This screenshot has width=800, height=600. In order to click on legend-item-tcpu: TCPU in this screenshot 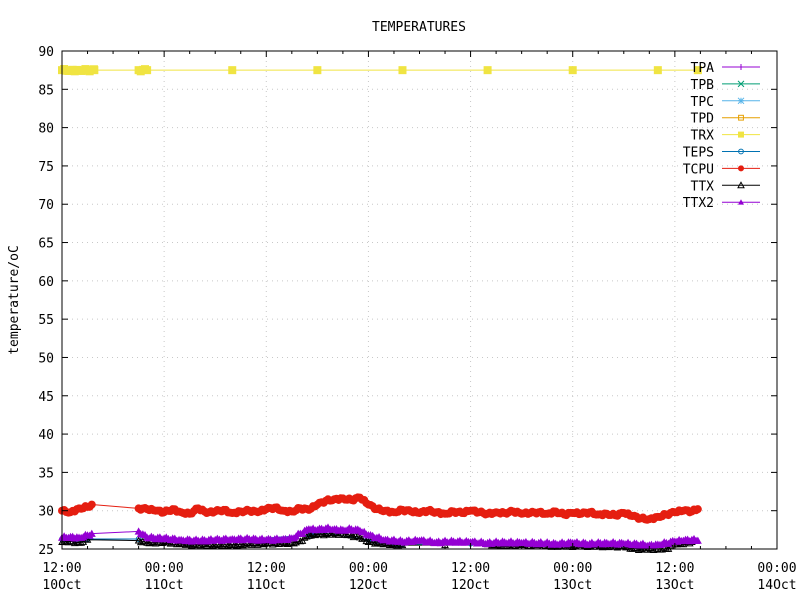, I will do `click(721, 169)`.